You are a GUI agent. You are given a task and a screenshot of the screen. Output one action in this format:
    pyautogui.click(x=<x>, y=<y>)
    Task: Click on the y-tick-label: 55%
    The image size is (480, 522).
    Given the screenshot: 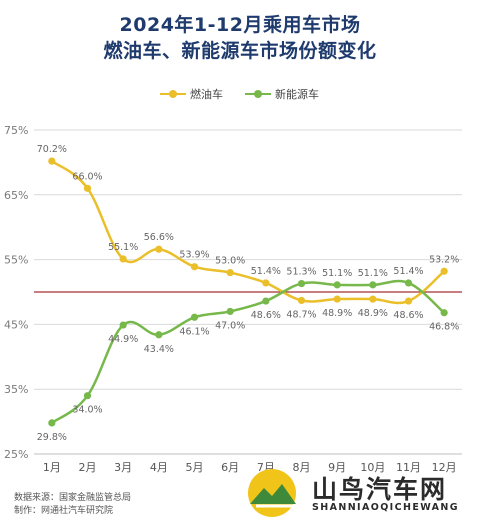 What is the action you would take?
    pyautogui.click(x=16, y=260)
    